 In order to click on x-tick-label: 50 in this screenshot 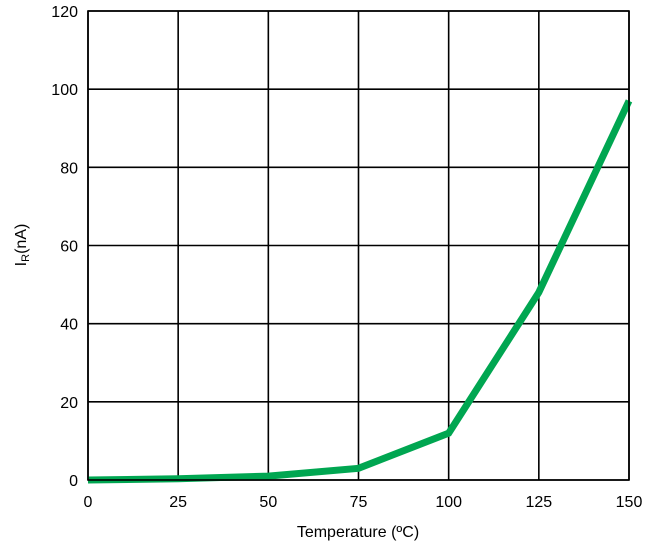, I will do `click(268, 502)`.